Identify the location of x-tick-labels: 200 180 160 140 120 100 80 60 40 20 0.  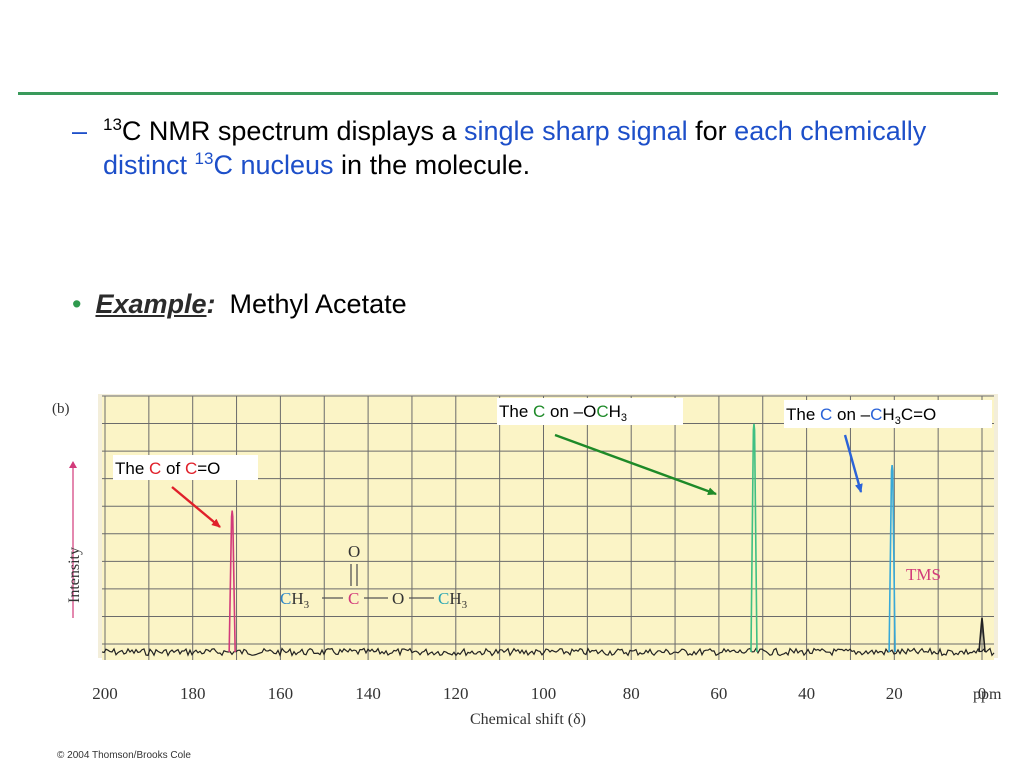
(539, 693).